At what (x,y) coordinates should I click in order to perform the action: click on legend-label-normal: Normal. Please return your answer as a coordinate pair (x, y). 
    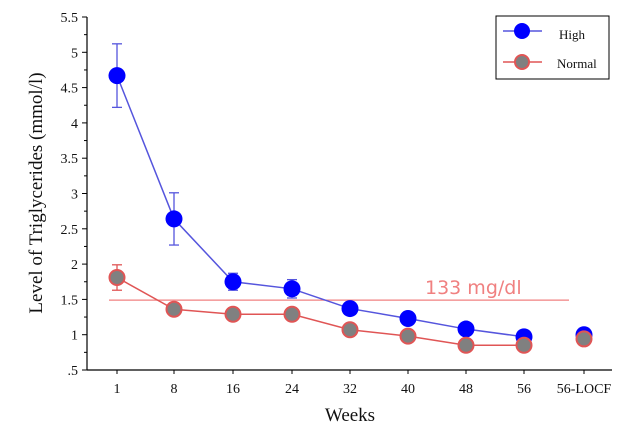
    Looking at the image, I should click on (577, 63).